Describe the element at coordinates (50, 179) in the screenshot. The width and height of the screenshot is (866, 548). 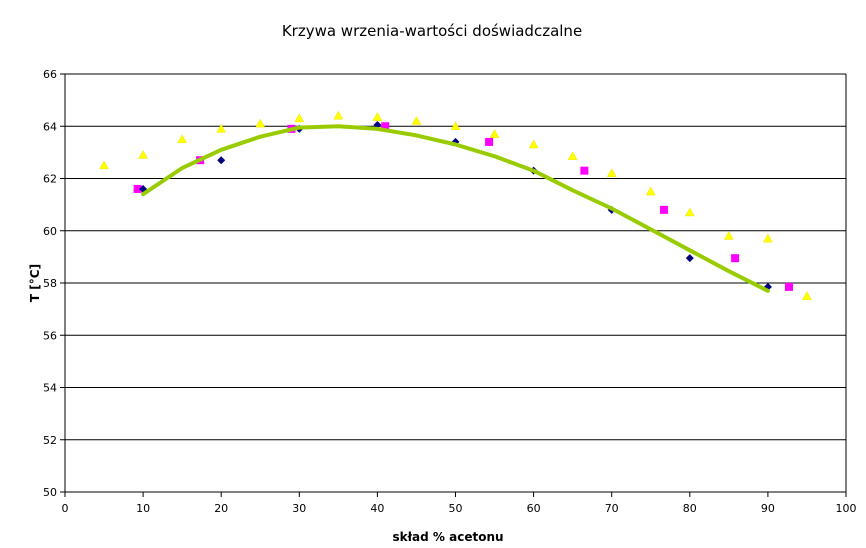
I see `y-tick-label: 62` at that location.